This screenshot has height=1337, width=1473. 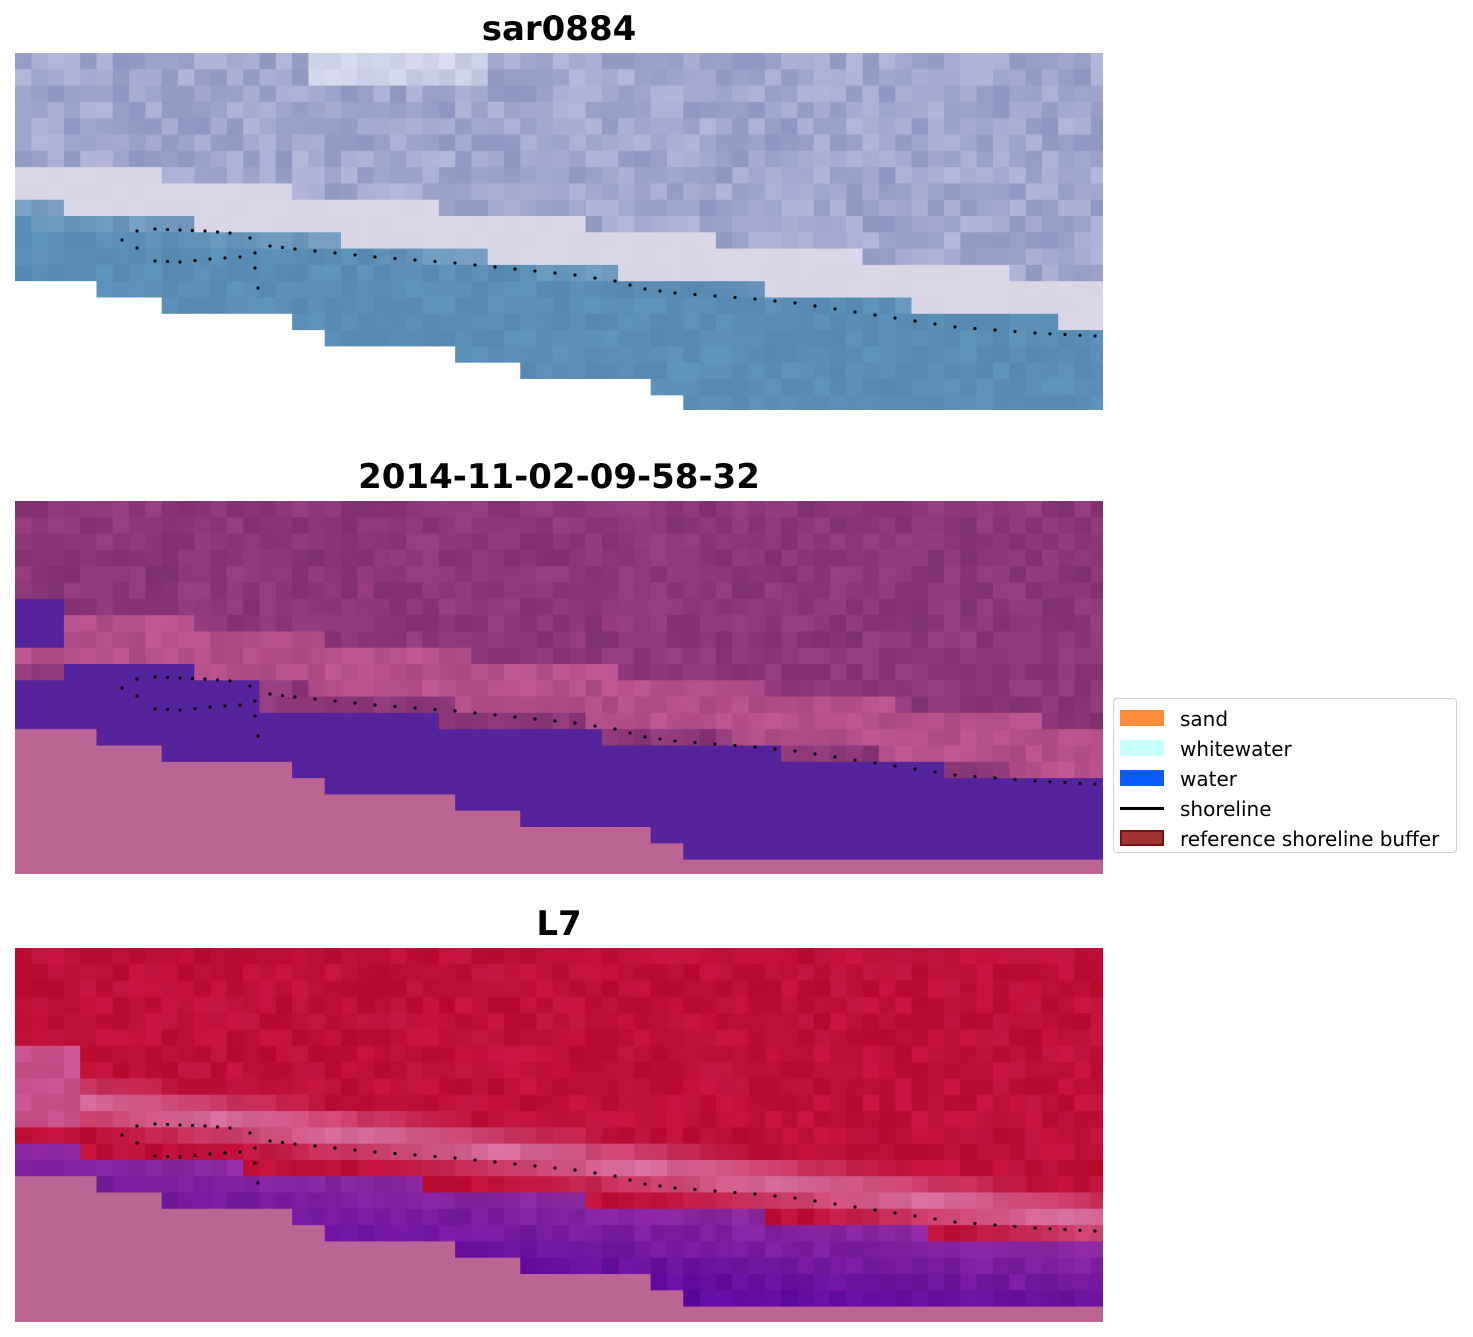 I want to click on legend-item-whitewater: whitewater, so click(x=1285, y=747).